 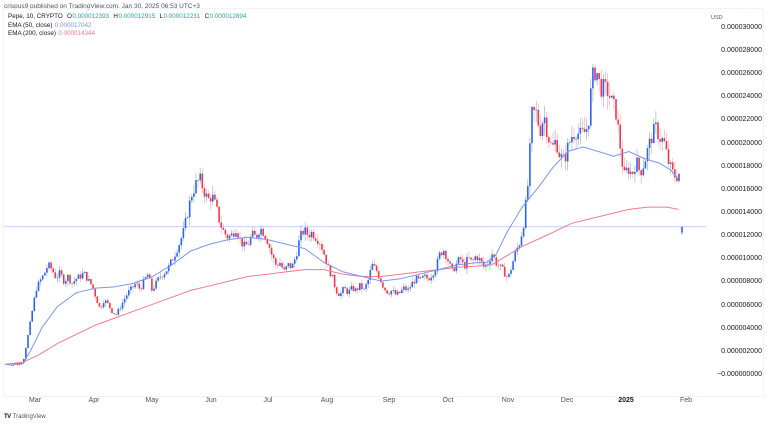 I want to click on ema50-label: EMA (50, close), so click(x=30, y=25).